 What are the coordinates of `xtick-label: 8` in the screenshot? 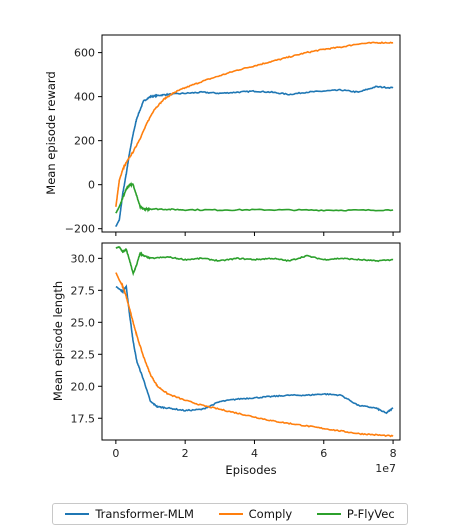 It's located at (393, 453).